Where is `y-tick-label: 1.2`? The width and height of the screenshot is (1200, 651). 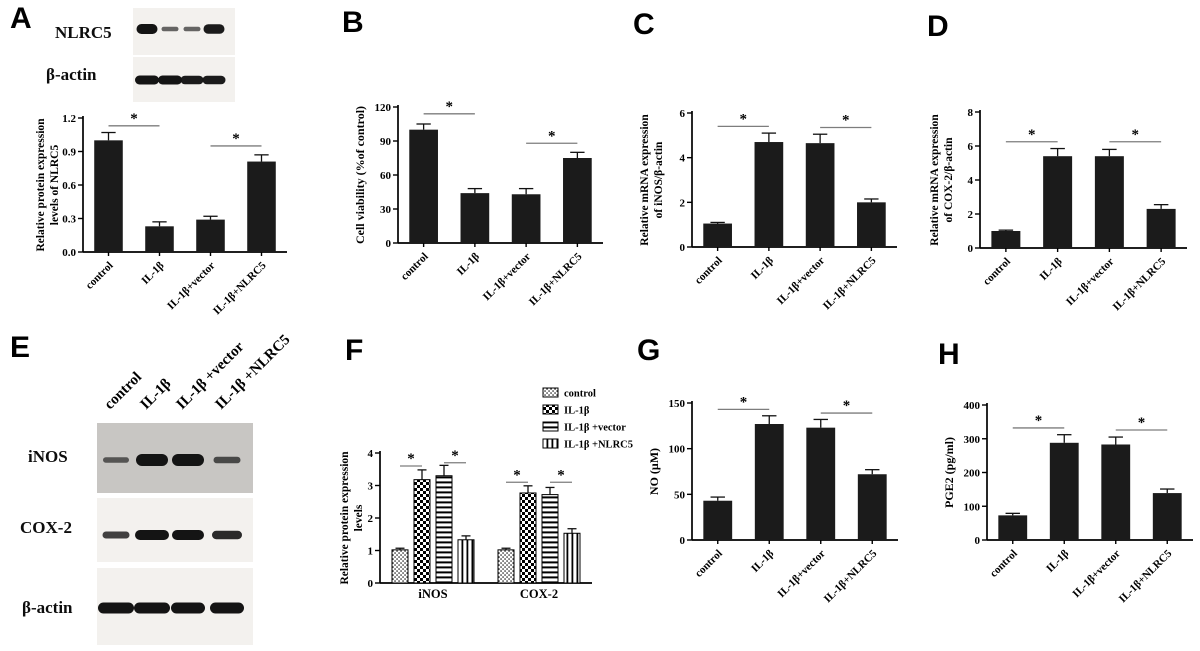
y-tick-label: 1.2 is located at coordinates (69, 119).